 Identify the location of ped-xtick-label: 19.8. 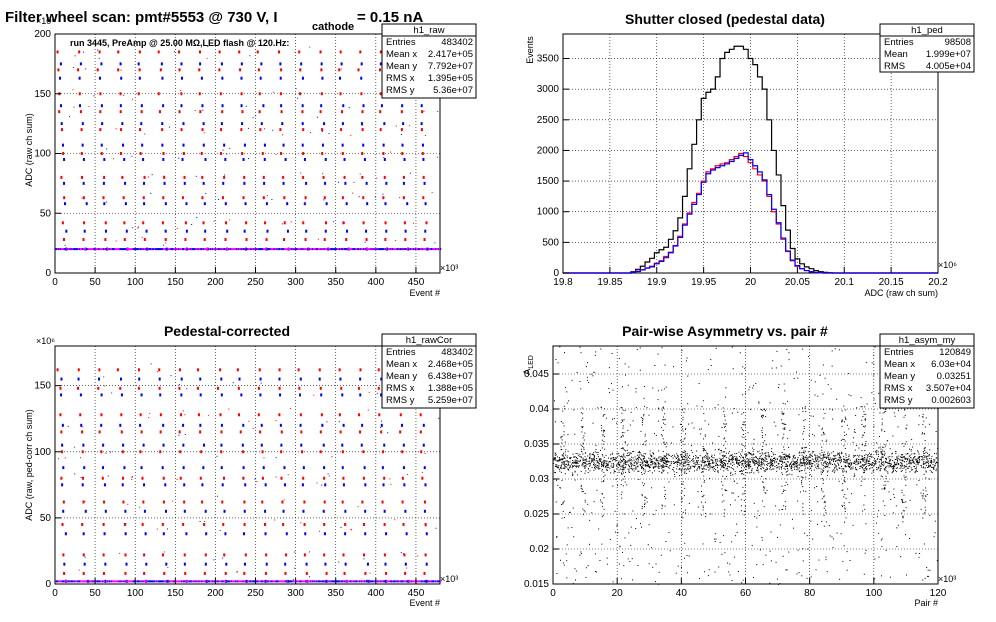
(563, 282).